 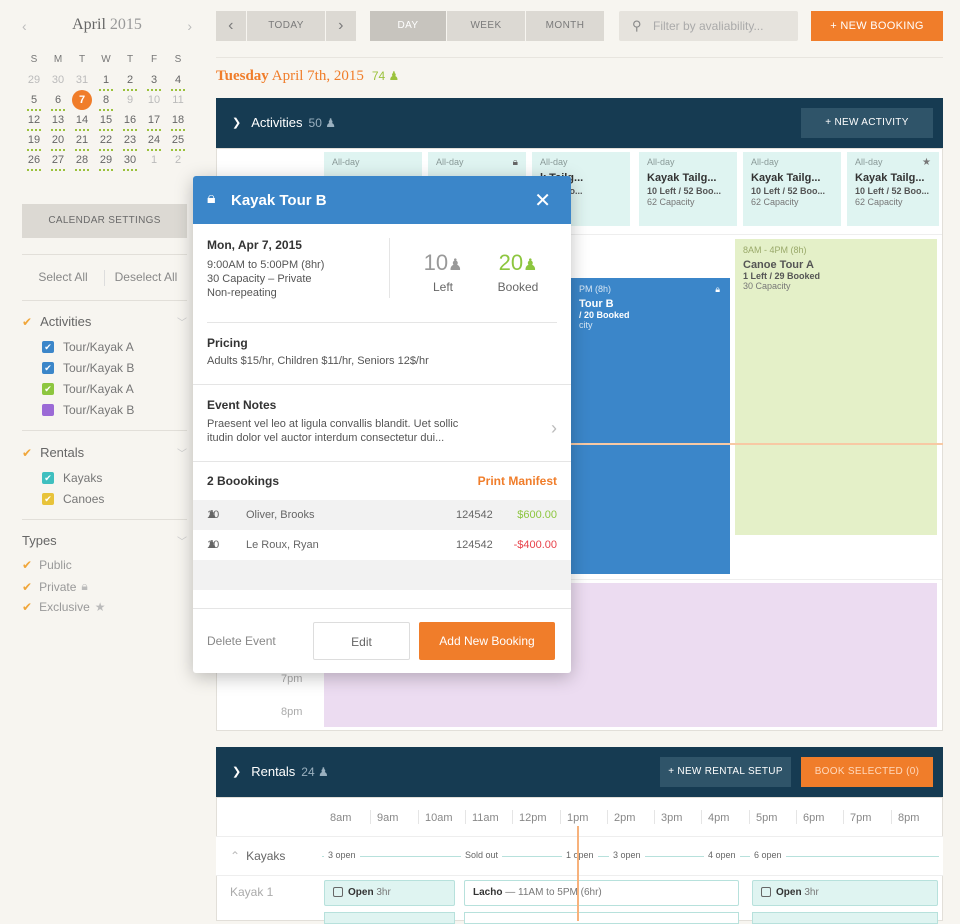 I want to click on calendar-day: 19, so click(x=34, y=142).